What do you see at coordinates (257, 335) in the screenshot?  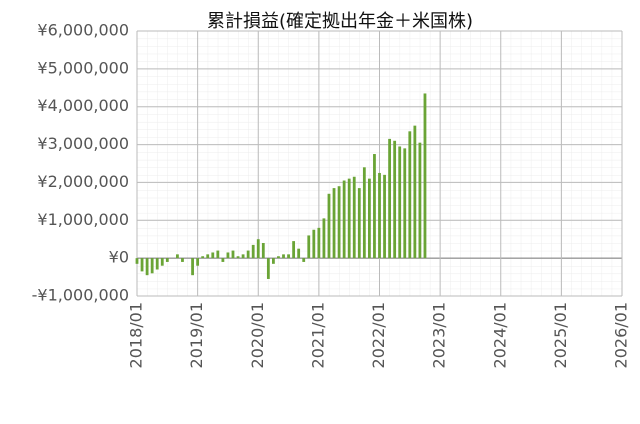 I see `x-tick-label: 2020/01` at bounding box center [257, 335].